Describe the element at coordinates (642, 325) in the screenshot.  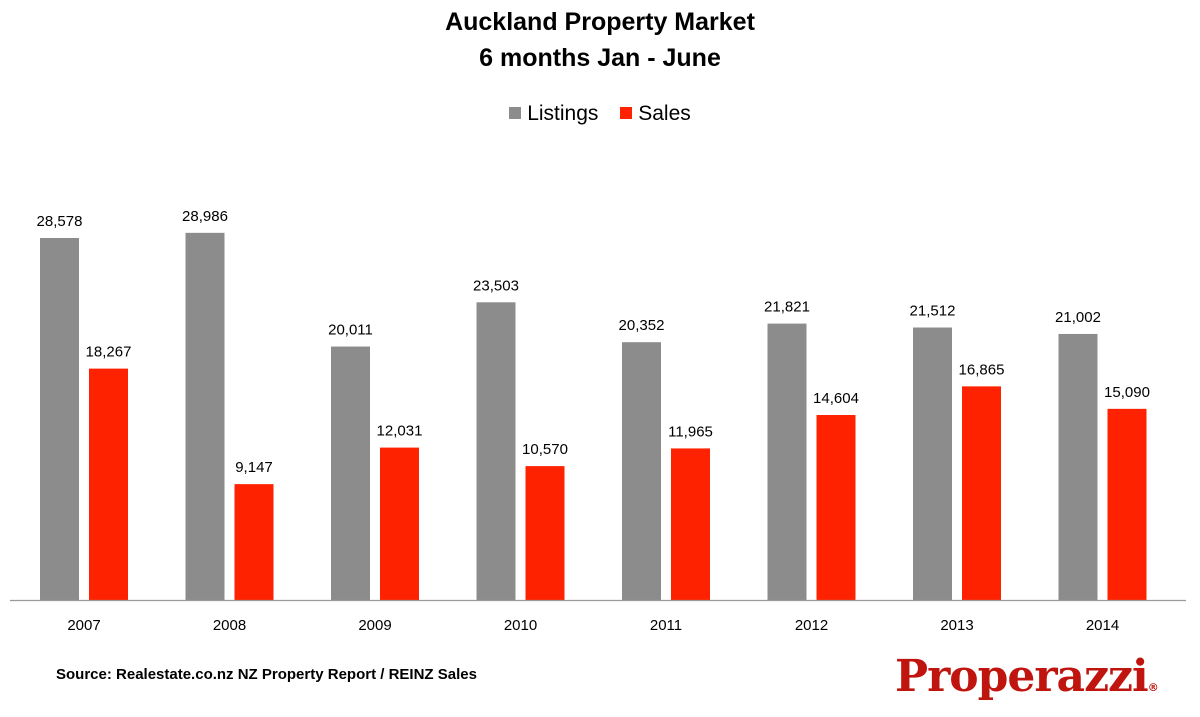
I see `data-label-listings-2011: 20,352` at that location.